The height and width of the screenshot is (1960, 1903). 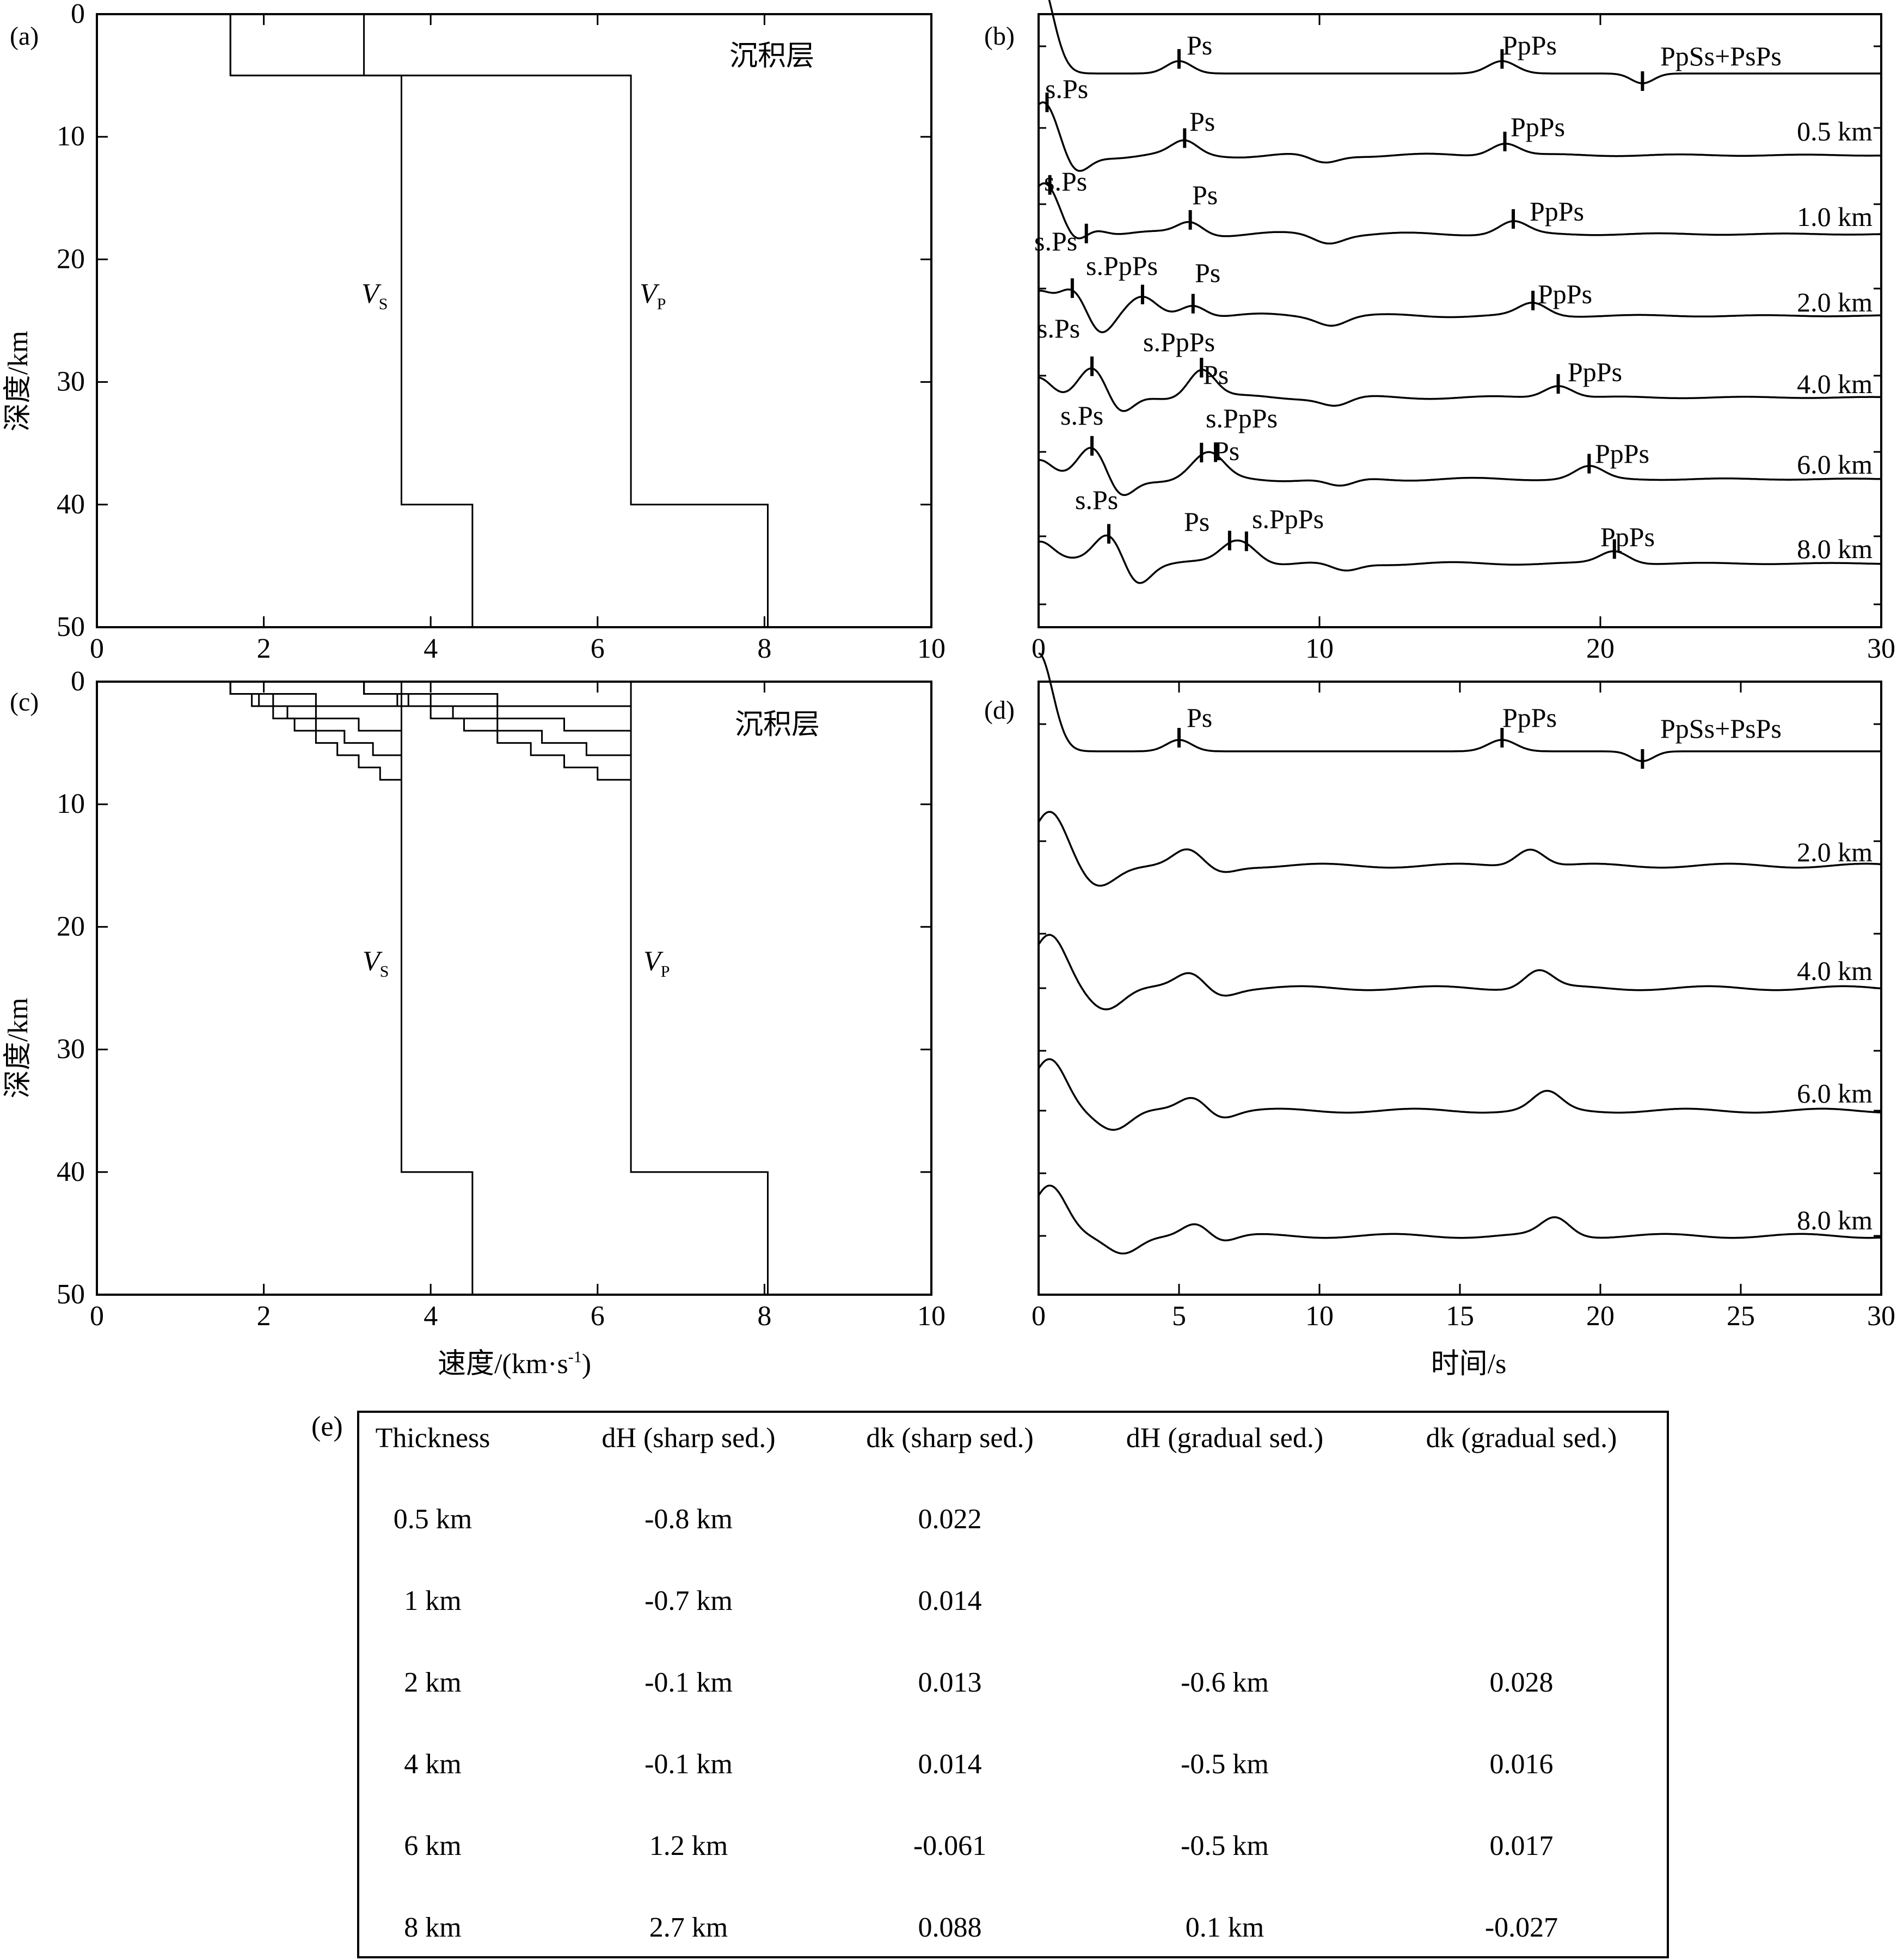 What do you see at coordinates (1224, 1438) in the screenshot?
I see `table-header: dH (gradual sed.)` at bounding box center [1224, 1438].